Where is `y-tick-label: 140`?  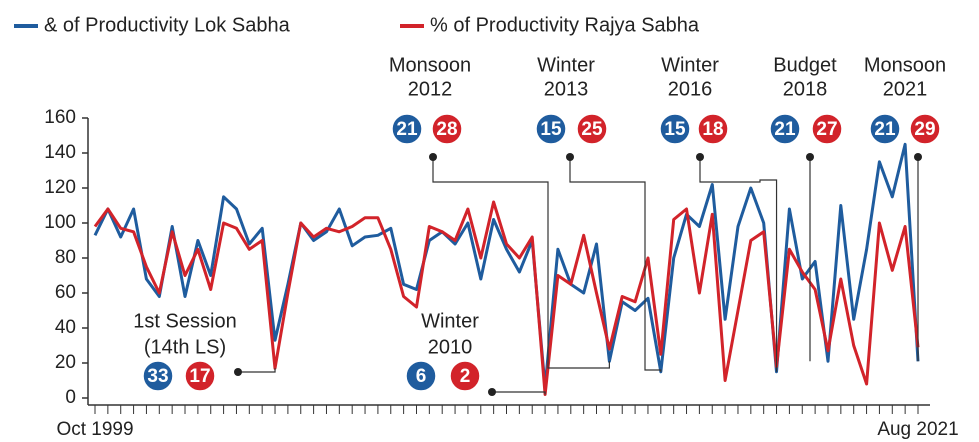
y-tick-label: 140 is located at coordinates (60, 152).